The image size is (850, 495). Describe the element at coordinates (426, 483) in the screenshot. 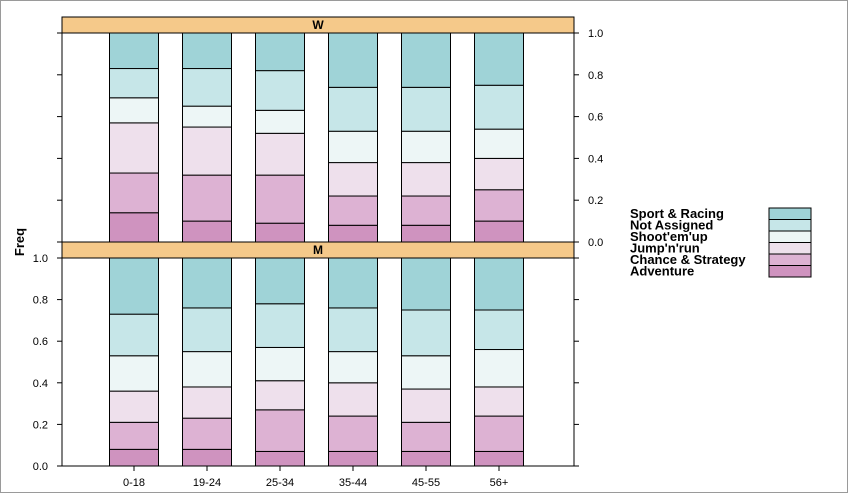

I see `x-tick-label: 45-55` at that location.